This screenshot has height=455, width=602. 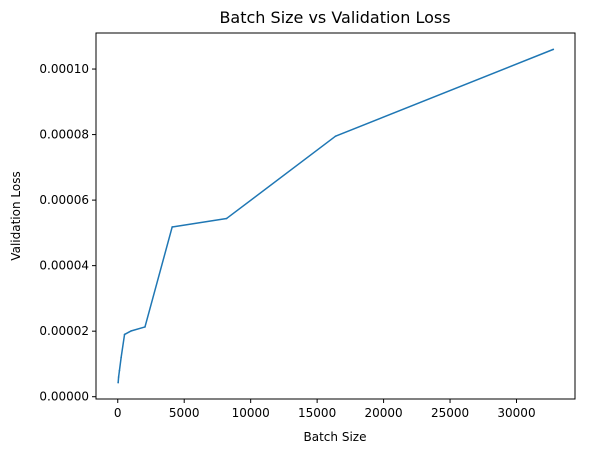 I want to click on y-tick-label: 0.00002, so click(x=64, y=331).